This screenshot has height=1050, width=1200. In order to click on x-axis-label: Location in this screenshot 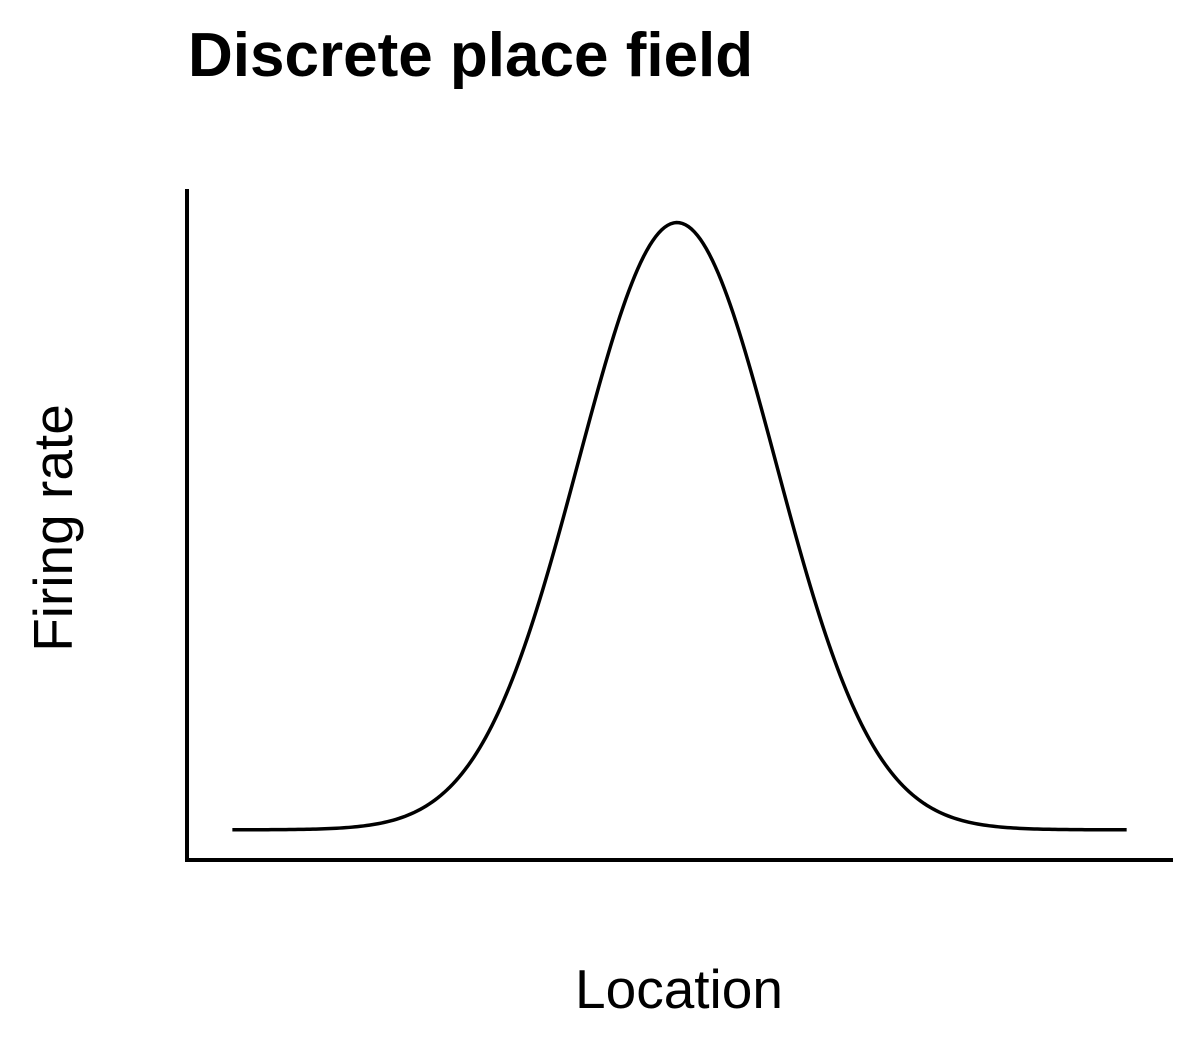, I will do `click(679, 989)`.